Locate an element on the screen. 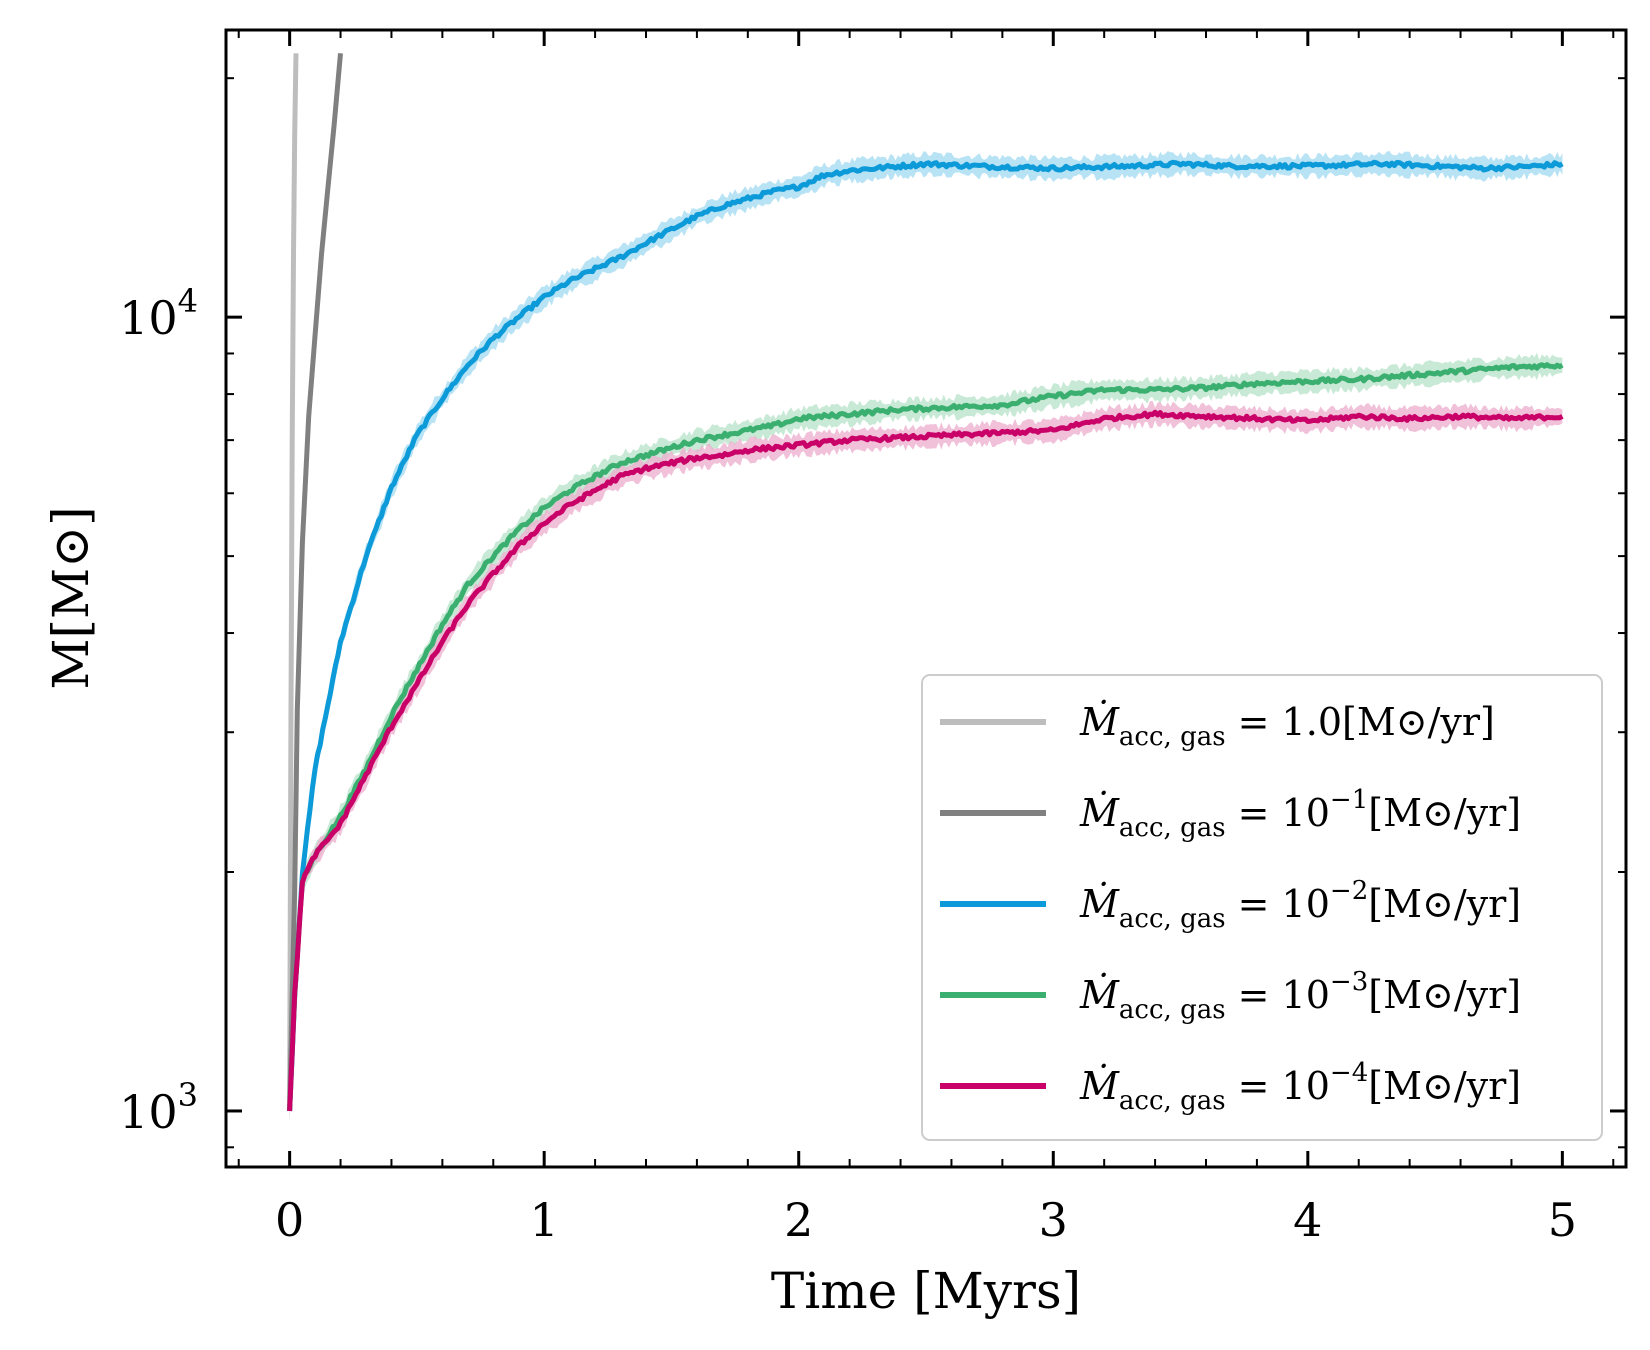 This screenshot has height=1350, width=1650. y-tick-label: 10⁴ is located at coordinates (158, 313).